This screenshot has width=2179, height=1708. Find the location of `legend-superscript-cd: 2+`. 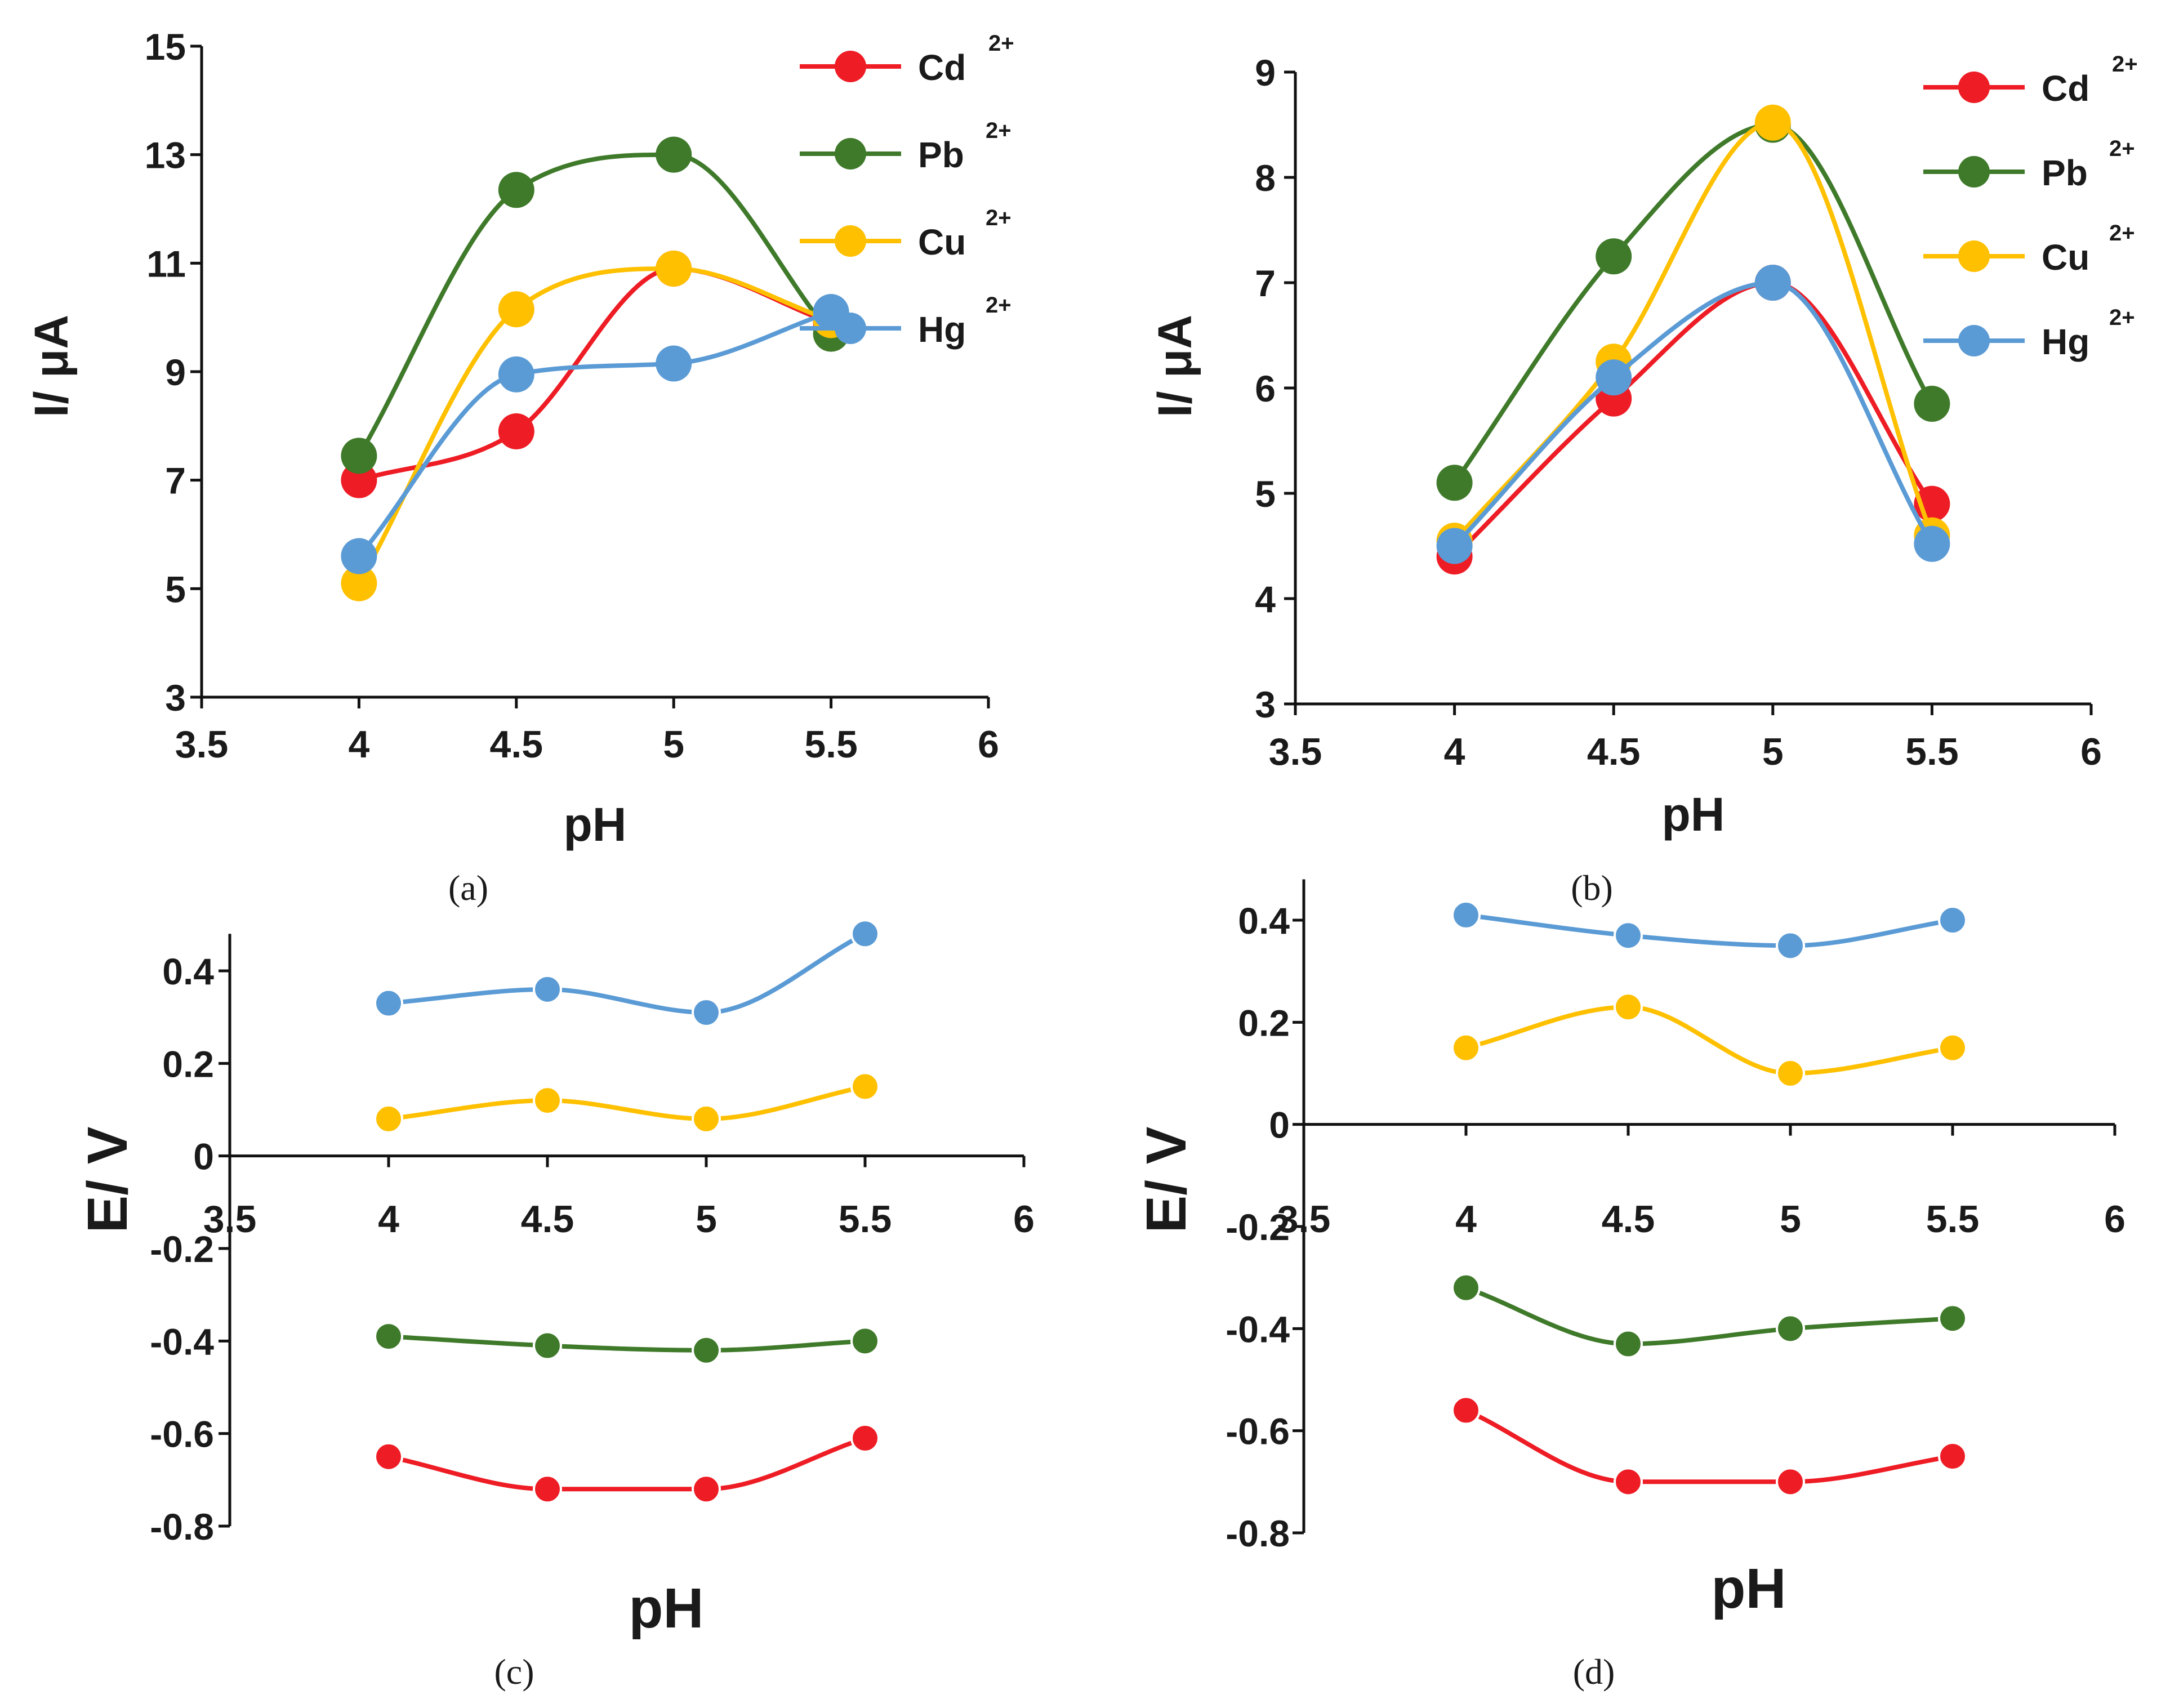

legend-superscript-cd: 2+ is located at coordinates (1001, 43).